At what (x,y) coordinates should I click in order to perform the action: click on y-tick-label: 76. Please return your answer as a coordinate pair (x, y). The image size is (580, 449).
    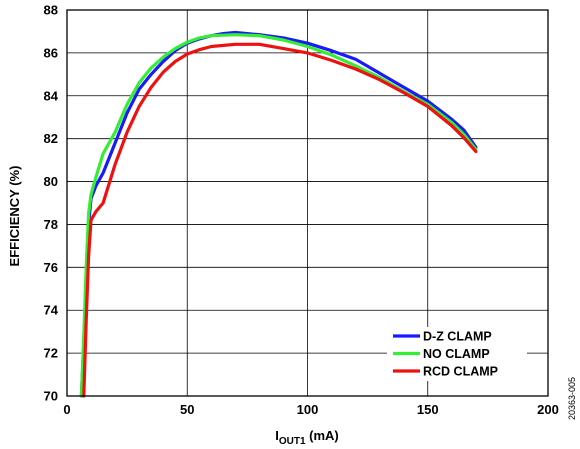
    Looking at the image, I should click on (51, 267).